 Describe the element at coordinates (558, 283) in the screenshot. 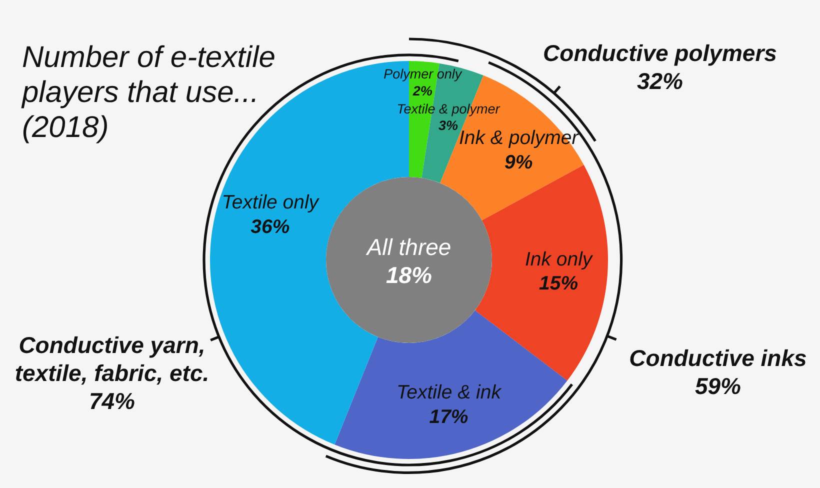

I see `data-label: 15%` at that location.